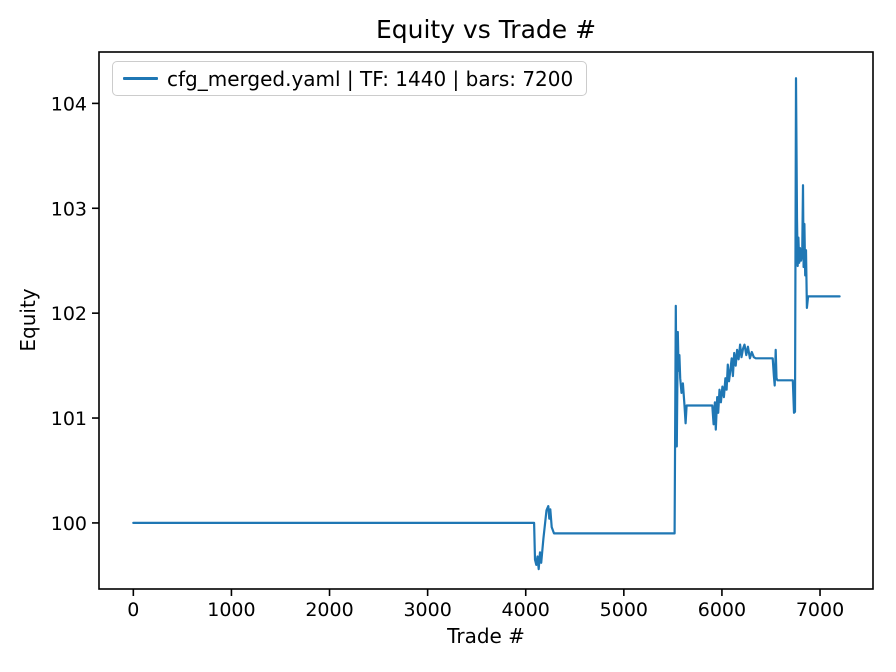 The height and width of the screenshot is (672, 896). Describe the element at coordinates (722, 610) in the screenshot. I see `x-tick-label: 6000` at that location.